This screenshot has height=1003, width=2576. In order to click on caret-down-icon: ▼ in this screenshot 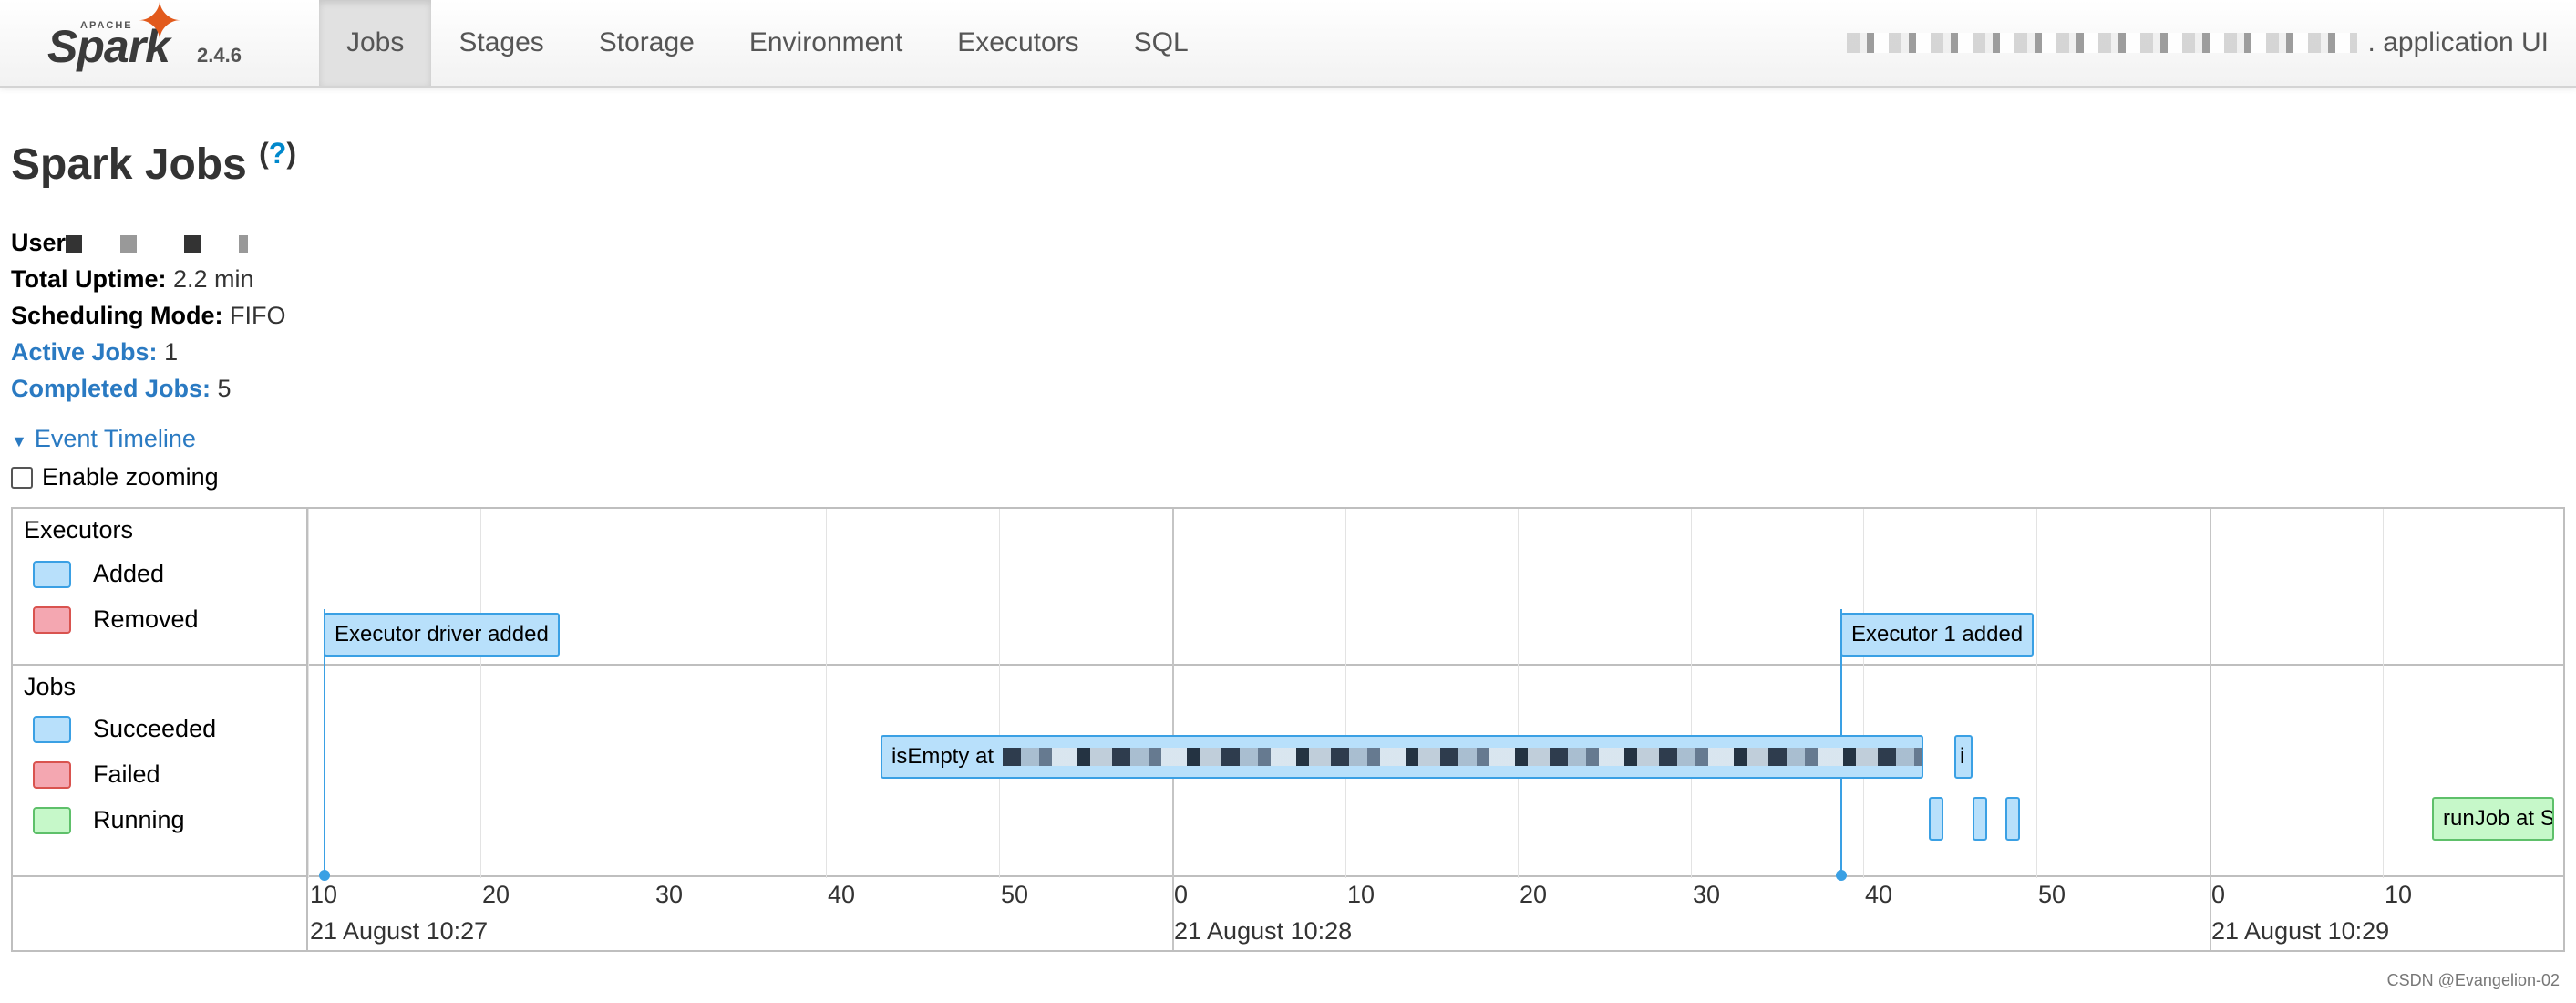, I will do `click(19, 441)`.